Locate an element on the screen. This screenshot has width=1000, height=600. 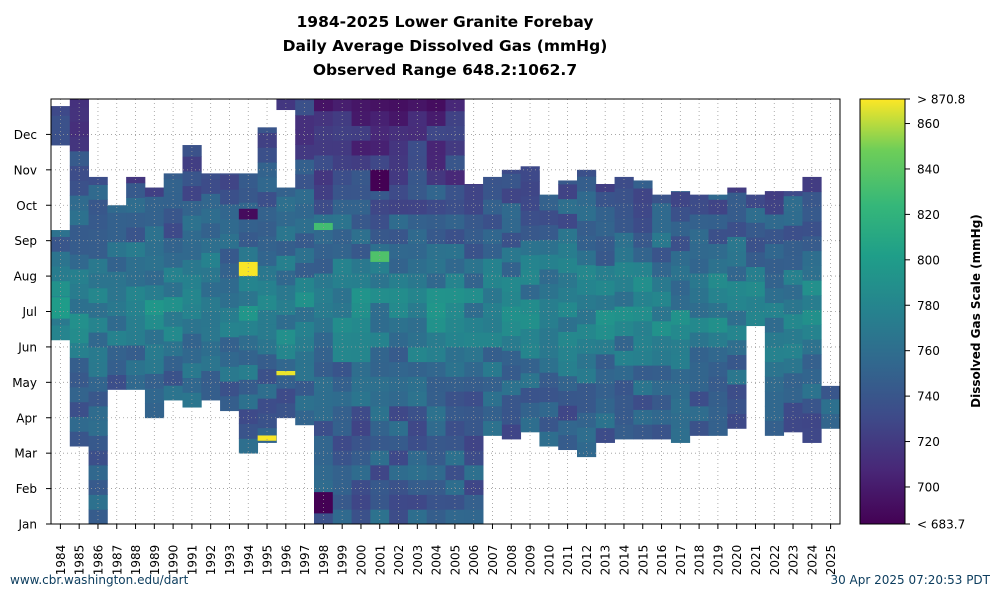
y-tick-label: Apr is located at coordinates (26, 418).